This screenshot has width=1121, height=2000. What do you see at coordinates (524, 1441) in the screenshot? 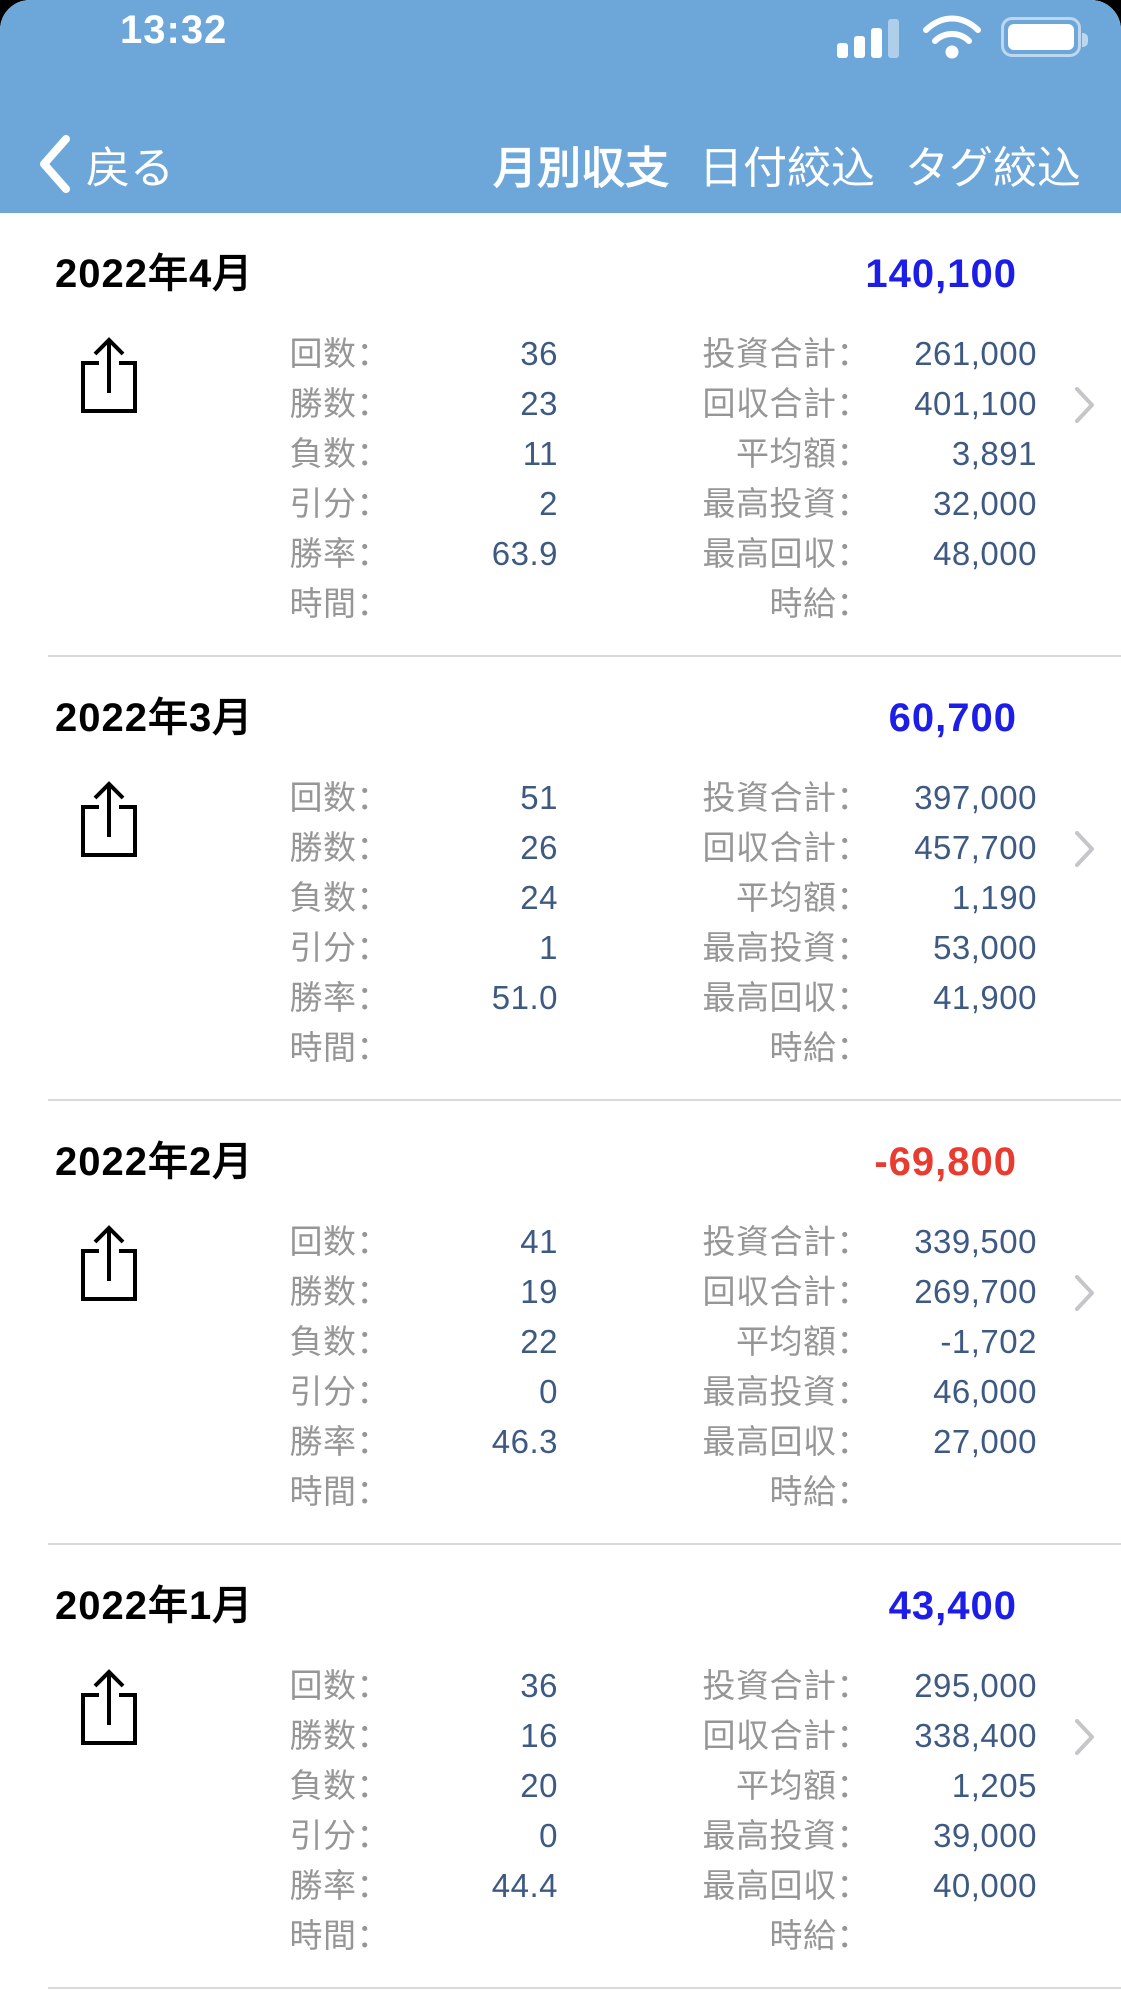
I see `stat-value: 46.3` at bounding box center [524, 1441].